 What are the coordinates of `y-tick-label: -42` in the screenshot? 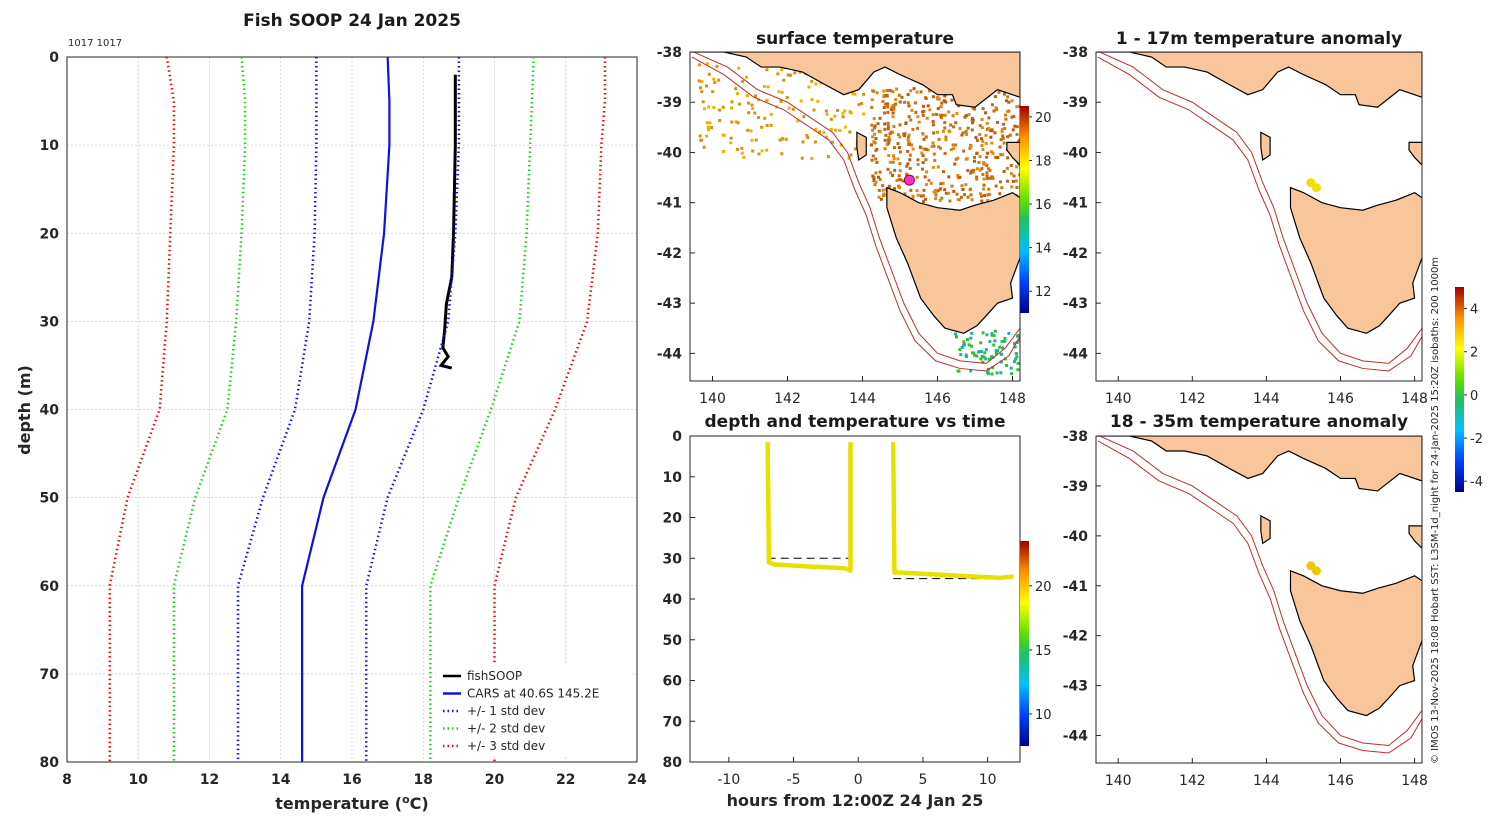 It's located at (669, 254).